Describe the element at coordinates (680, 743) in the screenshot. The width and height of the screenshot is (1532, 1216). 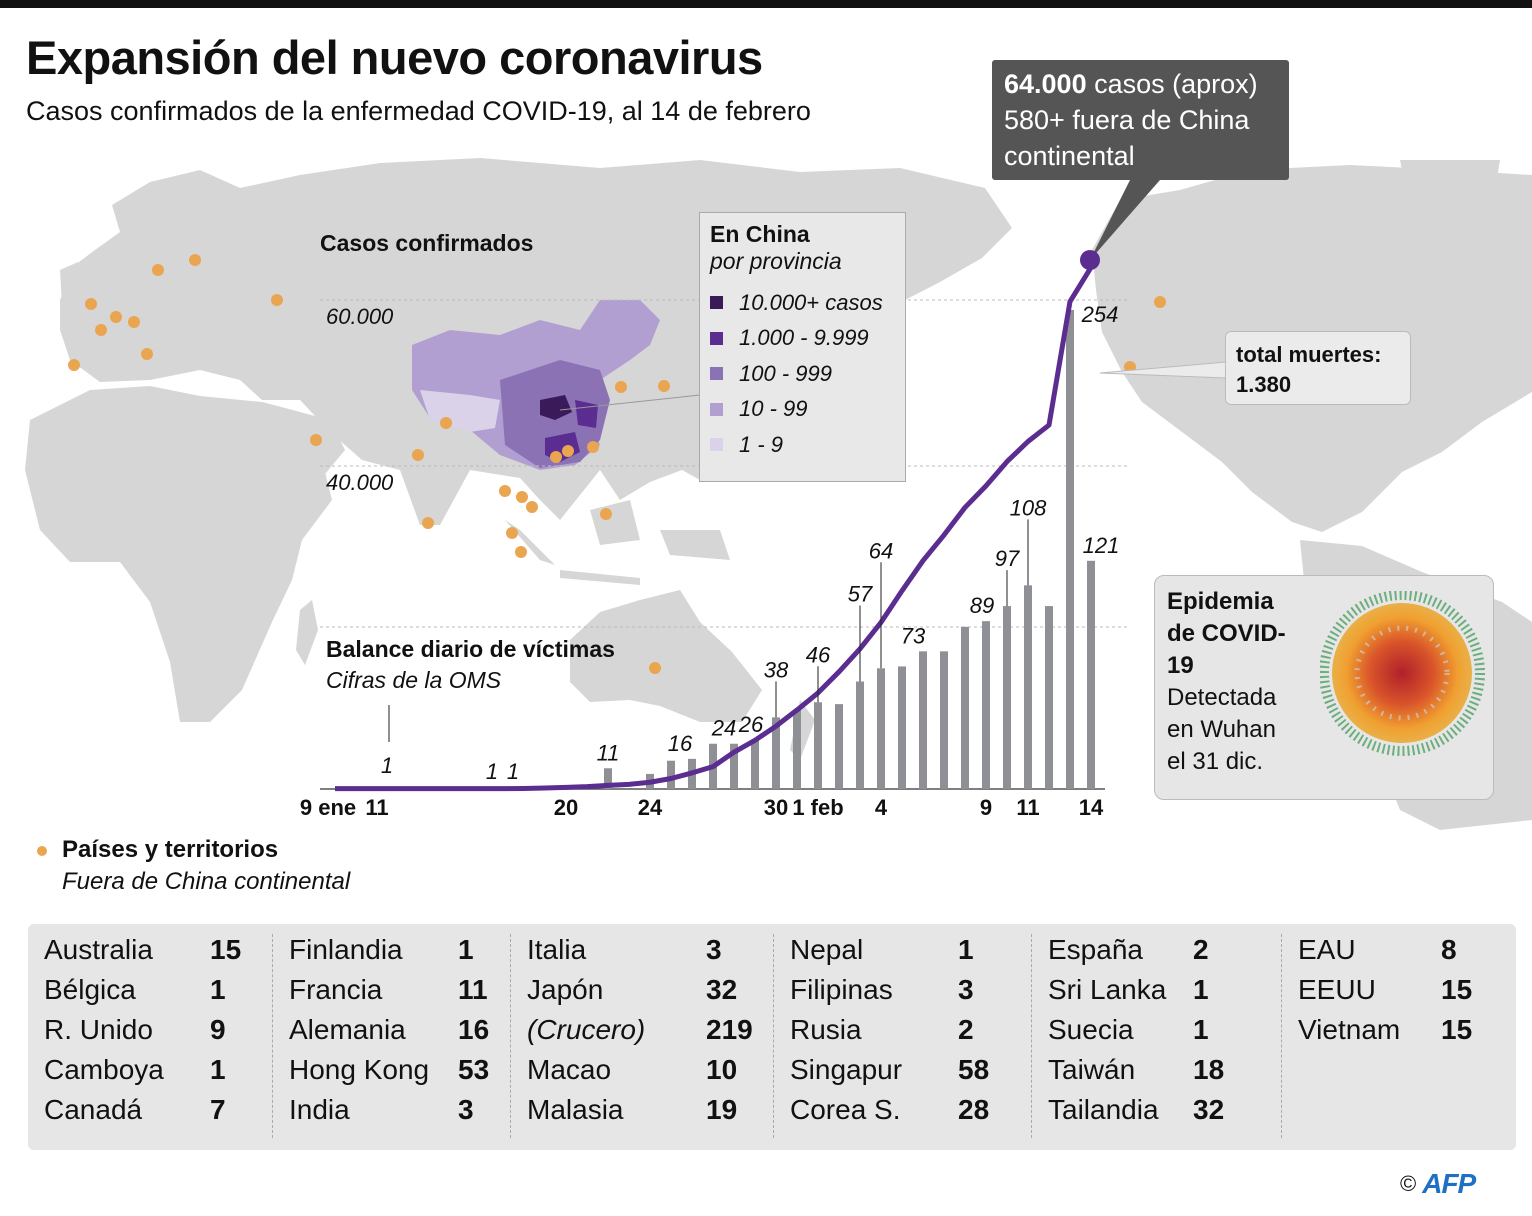
I see `bar-label: 16` at that location.